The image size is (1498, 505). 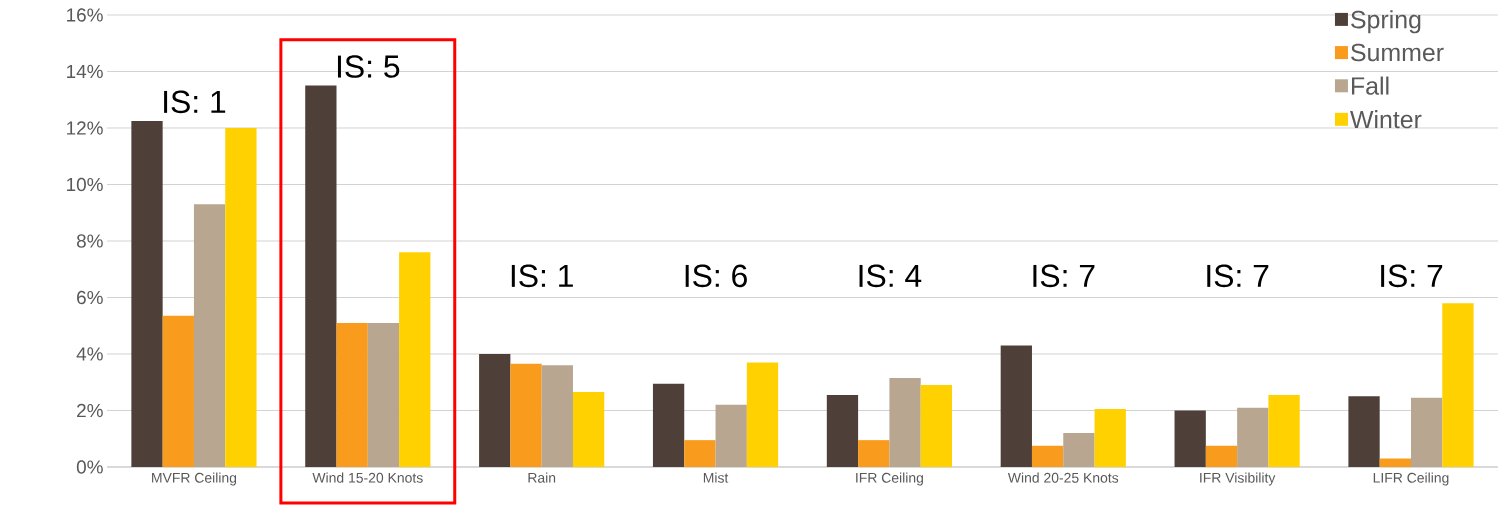 What do you see at coordinates (542, 477) in the screenshot?
I see `x-tick-label: Rain` at bounding box center [542, 477].